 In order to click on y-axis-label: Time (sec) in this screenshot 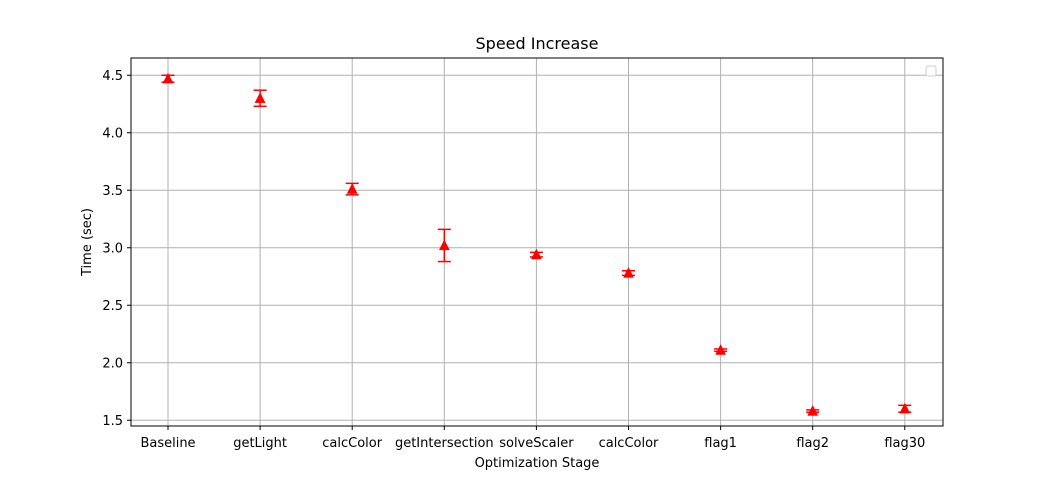, I will do `click(87, 242)`.